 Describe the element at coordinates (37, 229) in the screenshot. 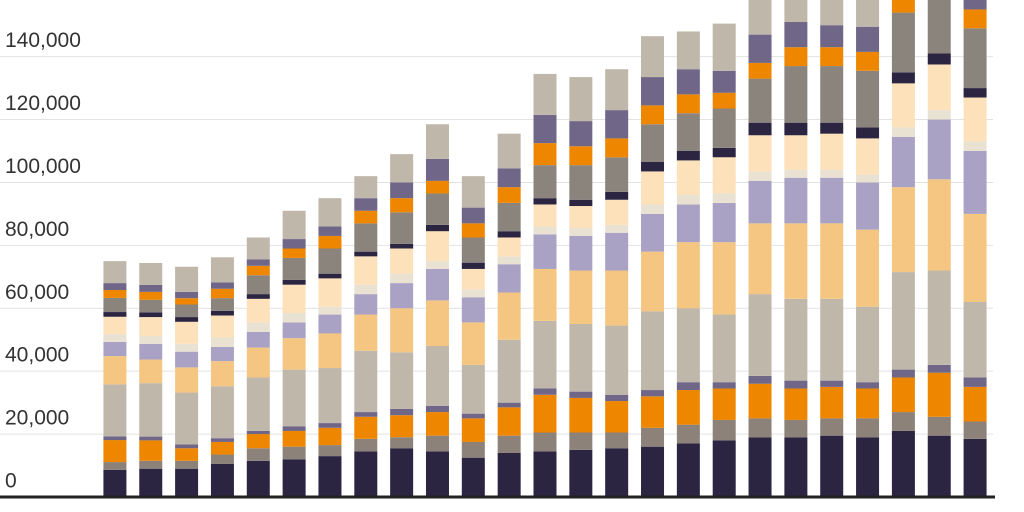

I see `y-tick-label: 80,000` at that location.